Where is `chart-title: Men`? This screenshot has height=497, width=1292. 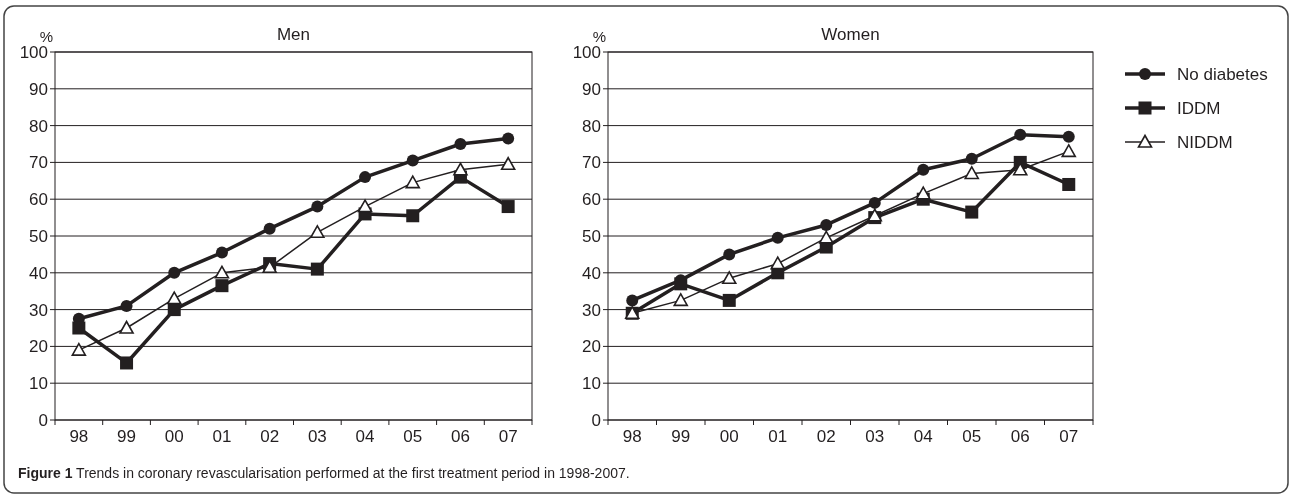 chart-title: Men is located at coordinates (293, 34).